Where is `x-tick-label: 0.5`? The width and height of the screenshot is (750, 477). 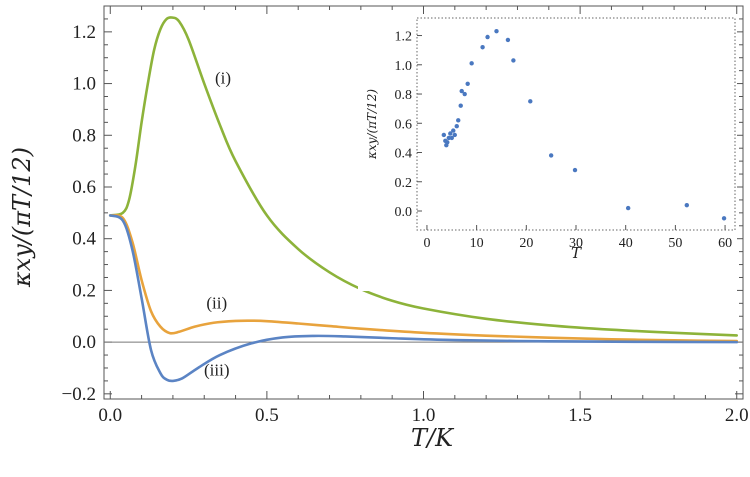
x-tick-label: 0.5 is located at coordinates (267, 415).